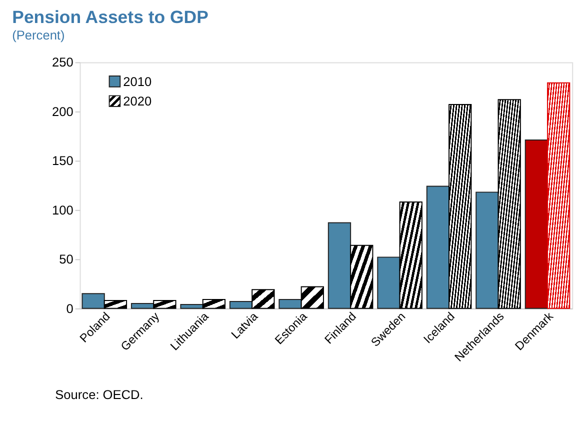 This screenshot has width=580, height=430. What do you see at coordinates (70, 308) in the screenshot?
I see `y-tick-label: 0` at bounding box center [70, 308].